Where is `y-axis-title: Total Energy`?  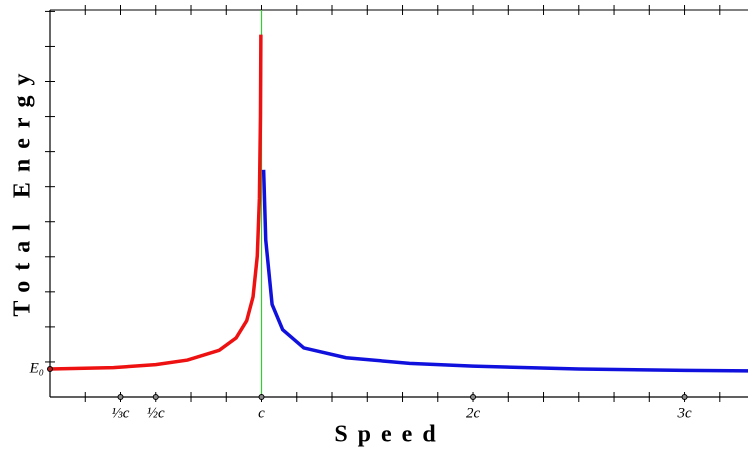 y-axis-title: Total Energy is located at coordinates (23, 189).